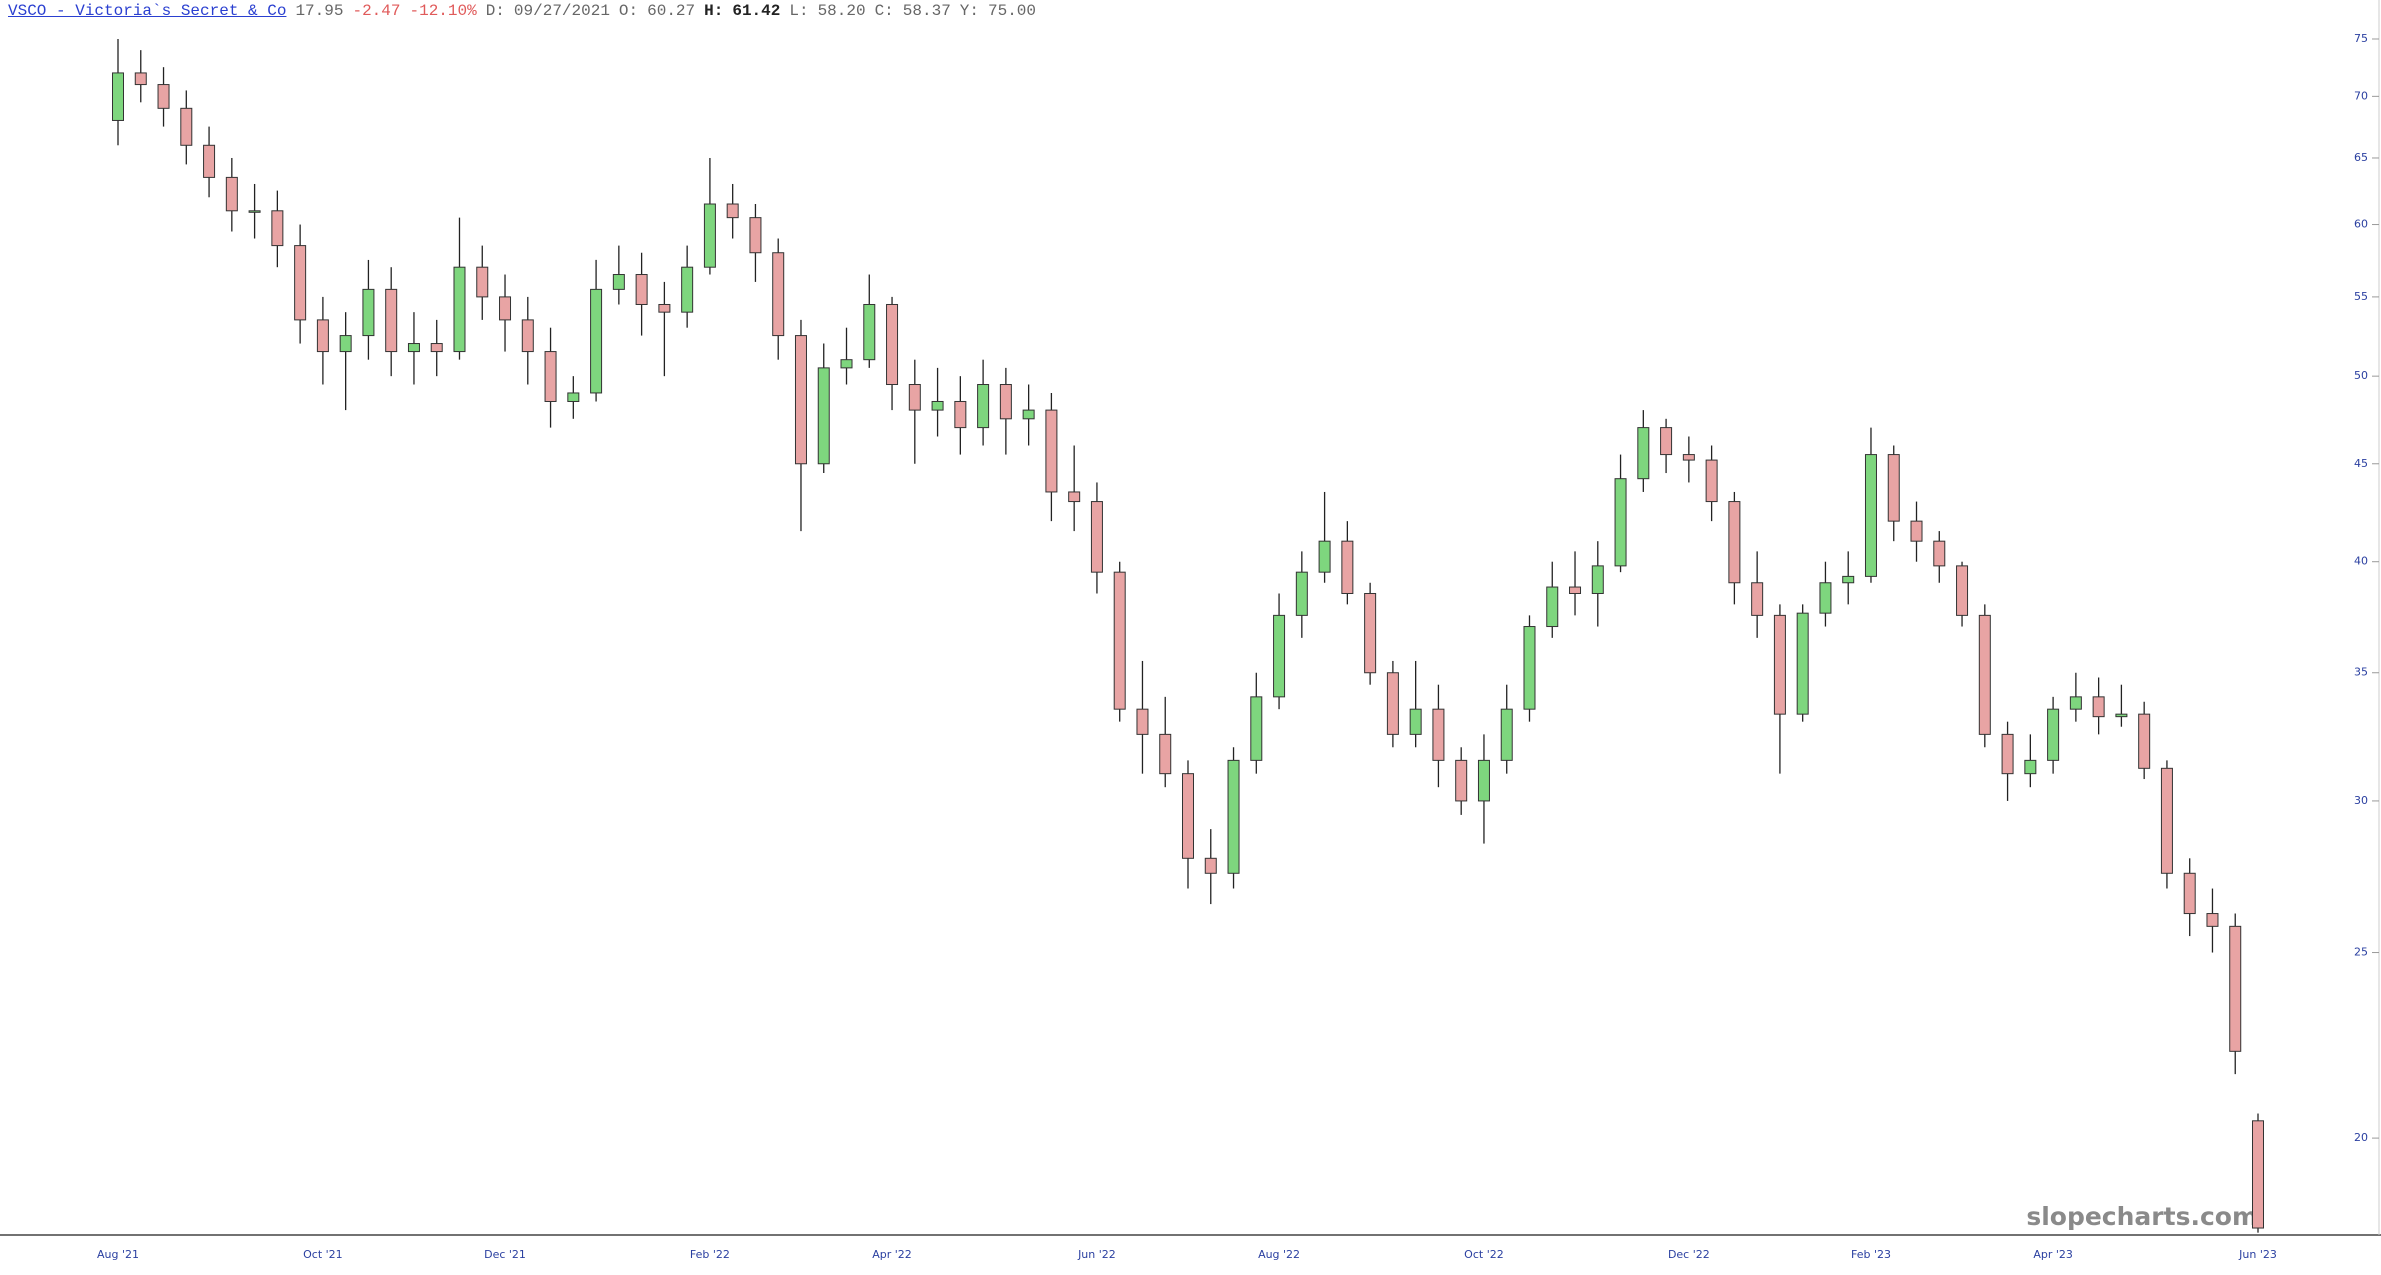 This screenshot has width=2381, height=1275. Describe the element at coordinates (2257, 1254) in the screenshot. I see `x-tick-label: Jun '23` at that location.